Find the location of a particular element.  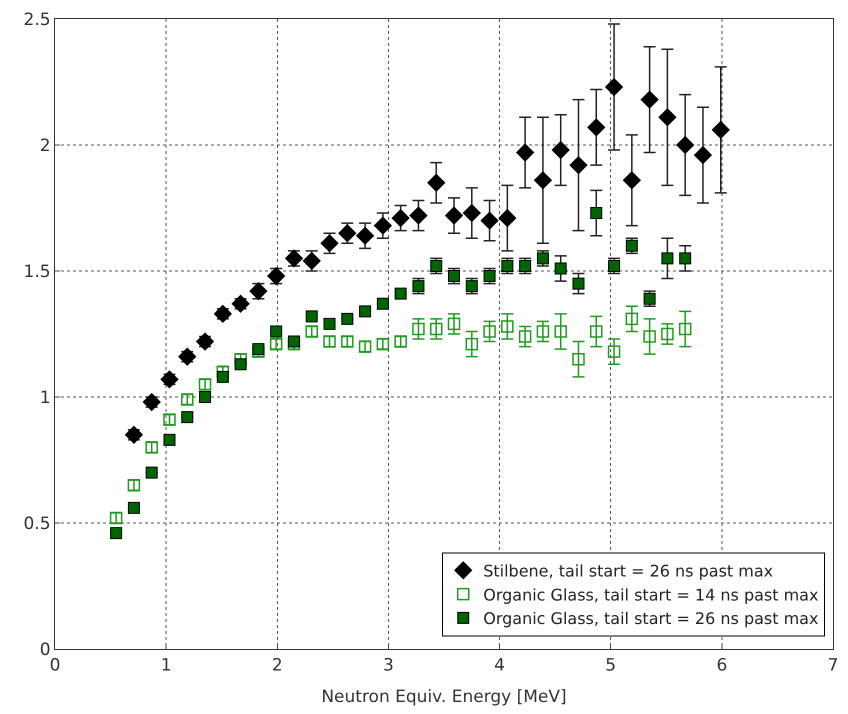

y-tick-label: 2 is located at coordinates (45, 146).